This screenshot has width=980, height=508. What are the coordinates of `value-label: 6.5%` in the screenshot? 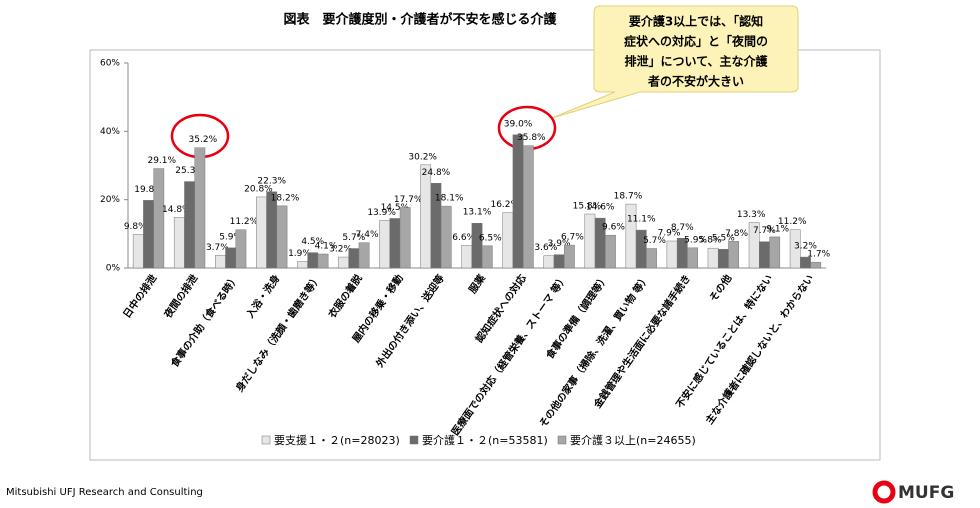 It's located at (490, 238).